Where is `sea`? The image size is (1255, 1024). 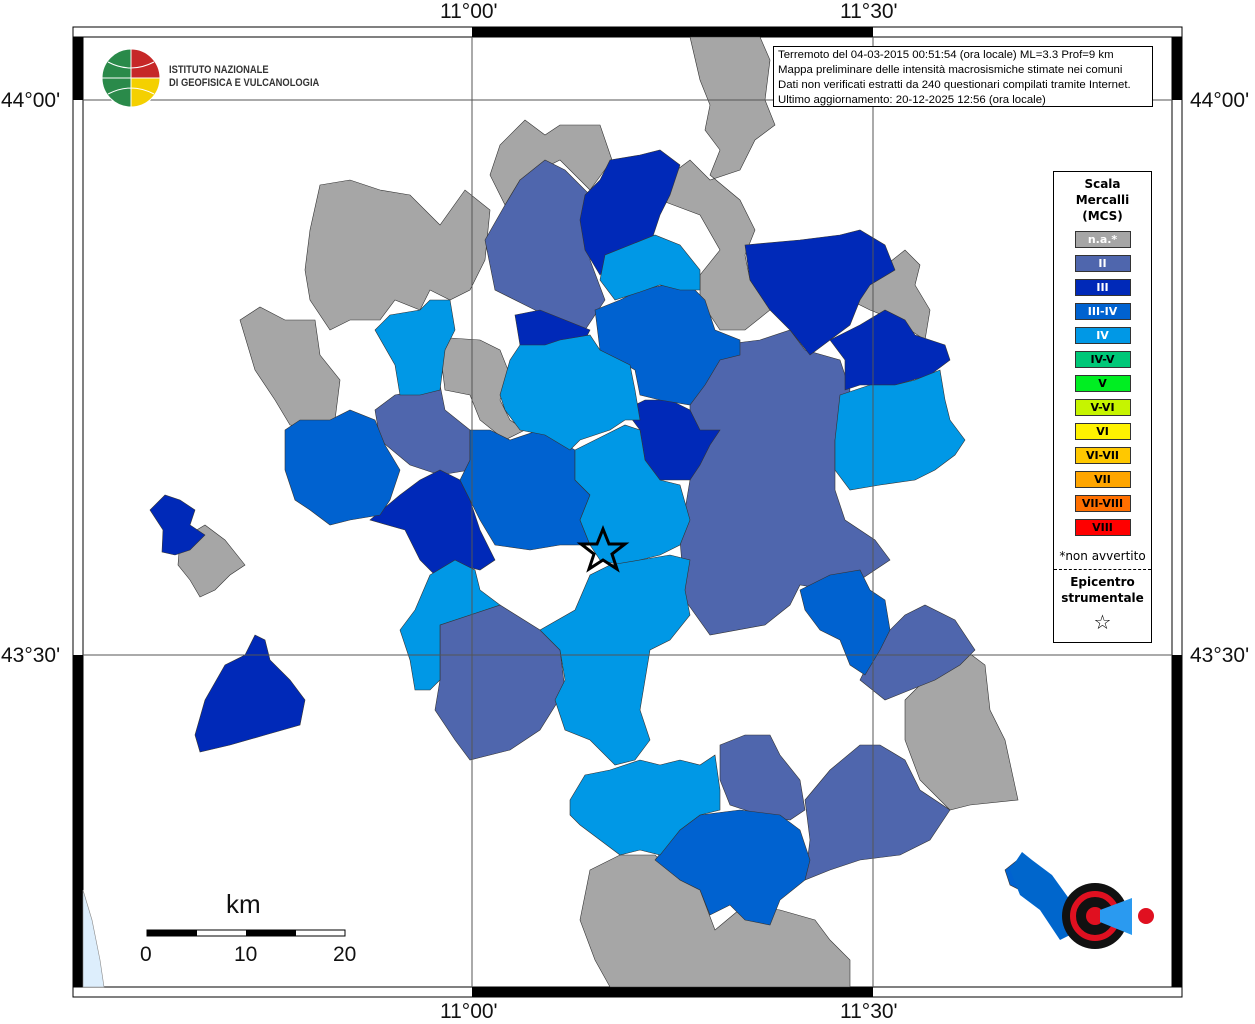
sea is located at coordinates (93, 938).